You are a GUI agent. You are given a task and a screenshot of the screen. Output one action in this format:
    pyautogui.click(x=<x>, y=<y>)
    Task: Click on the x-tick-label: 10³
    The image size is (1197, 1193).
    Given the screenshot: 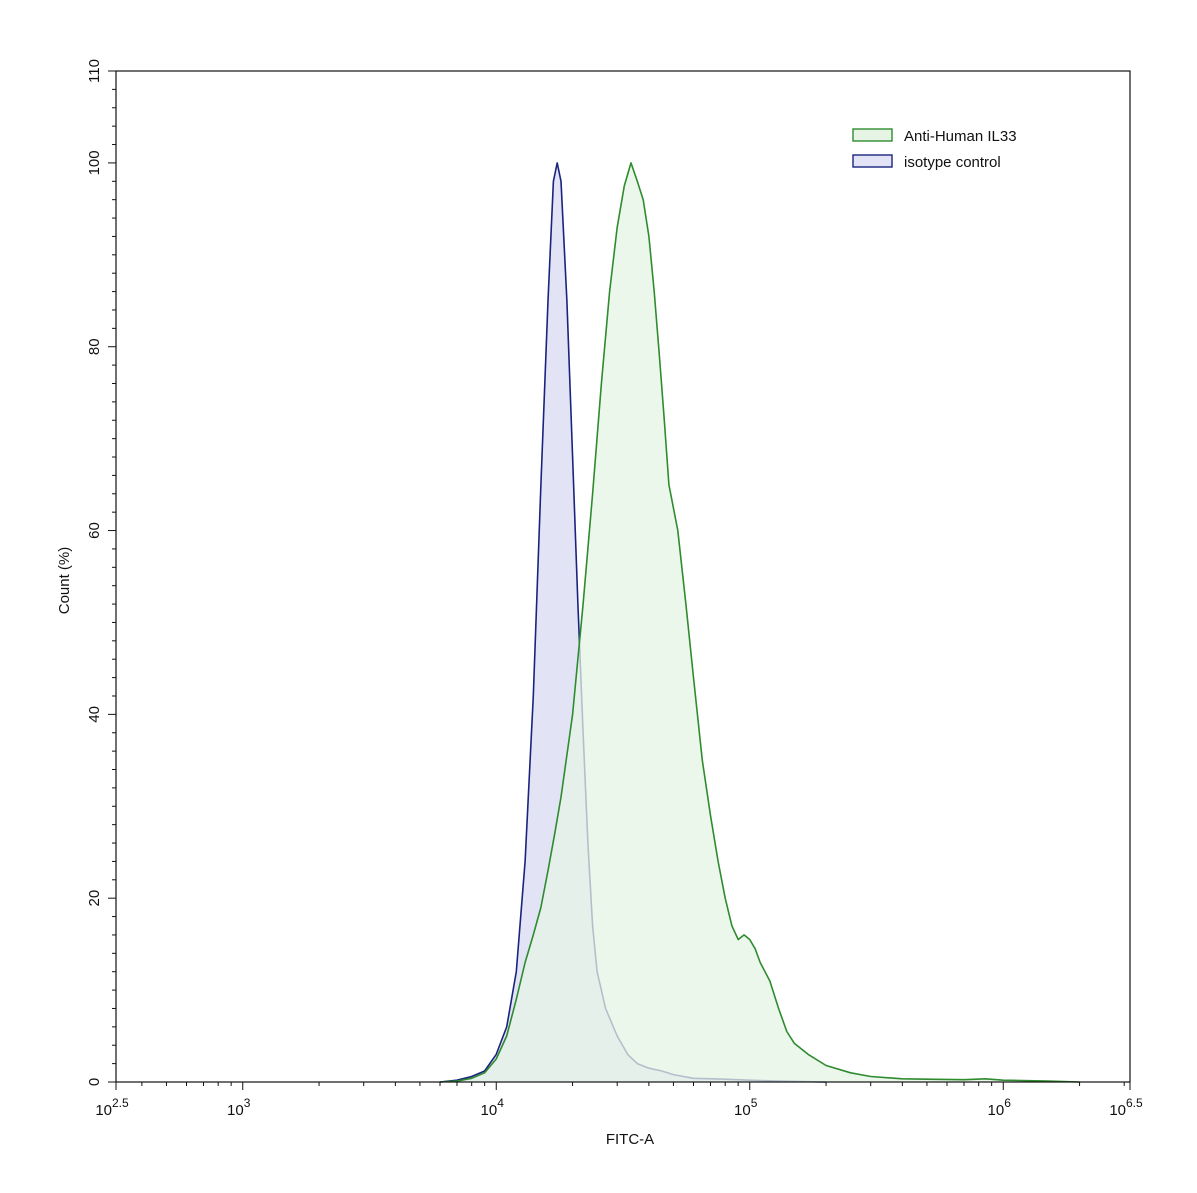 What is the action you would take?
    pyautogui.click(x=239, y=1107)
    